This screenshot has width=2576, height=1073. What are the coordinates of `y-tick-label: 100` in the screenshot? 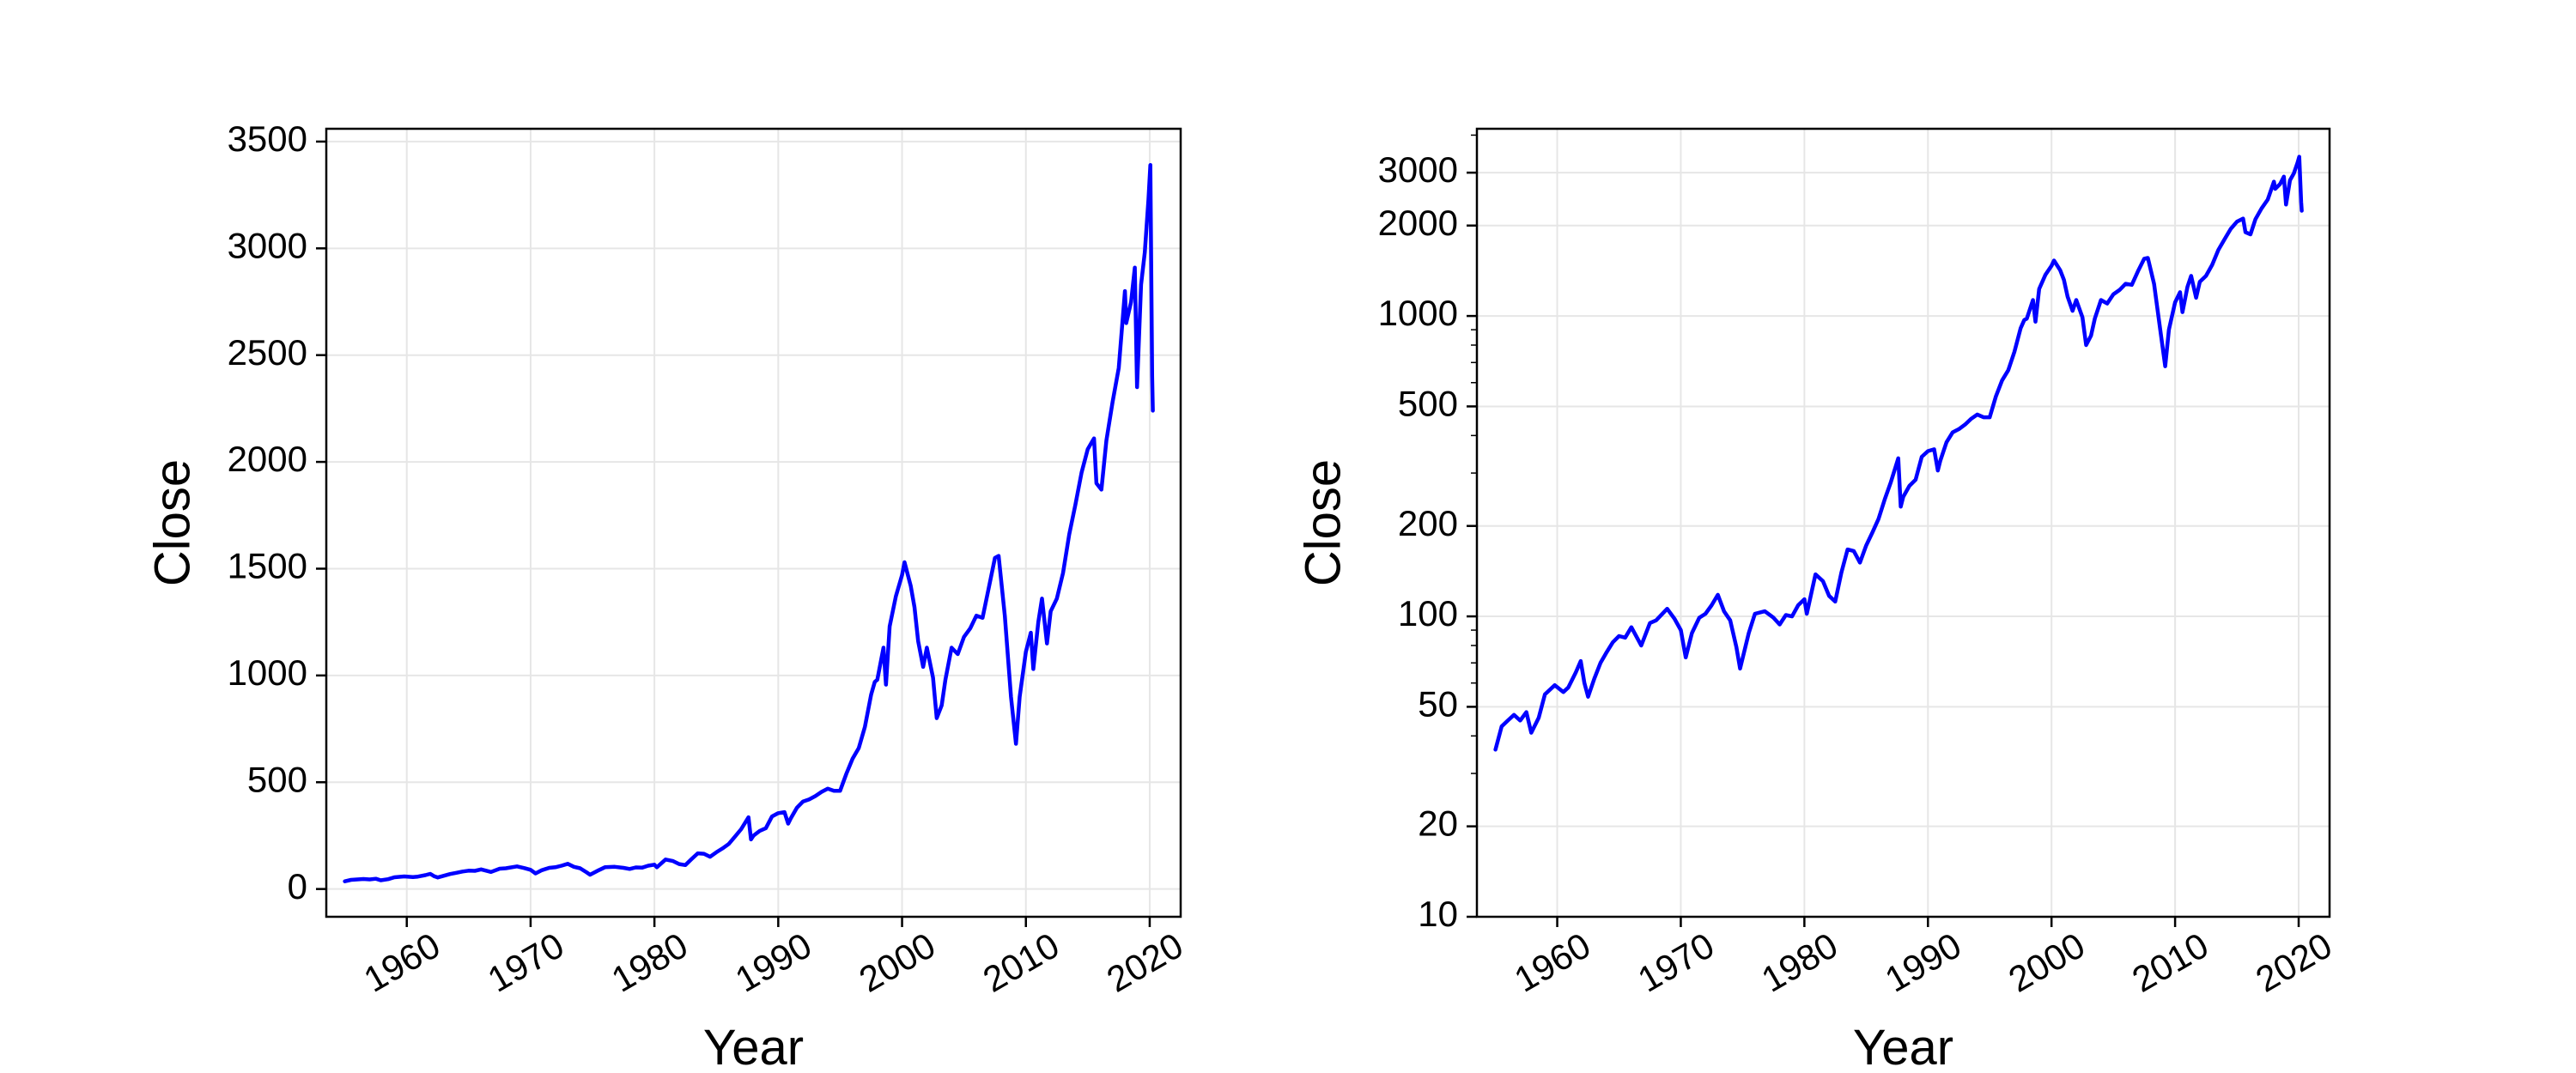 It's located at (1428, 613).